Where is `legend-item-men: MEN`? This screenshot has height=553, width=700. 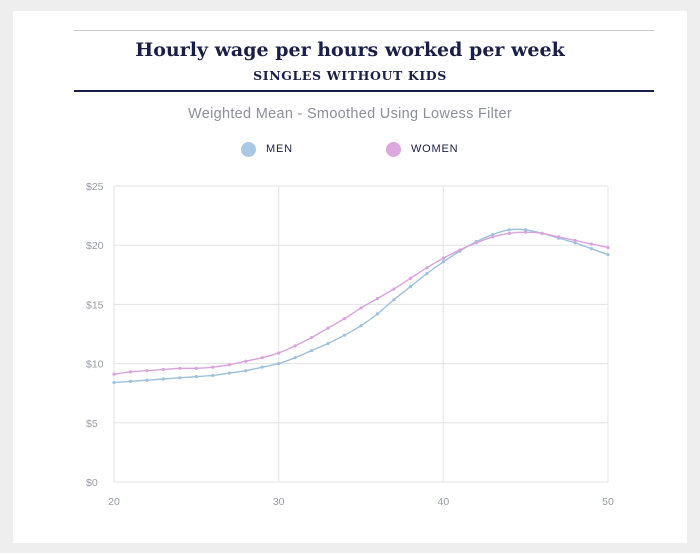
legend-item-men: MEN is located at coordinates (267, 149).